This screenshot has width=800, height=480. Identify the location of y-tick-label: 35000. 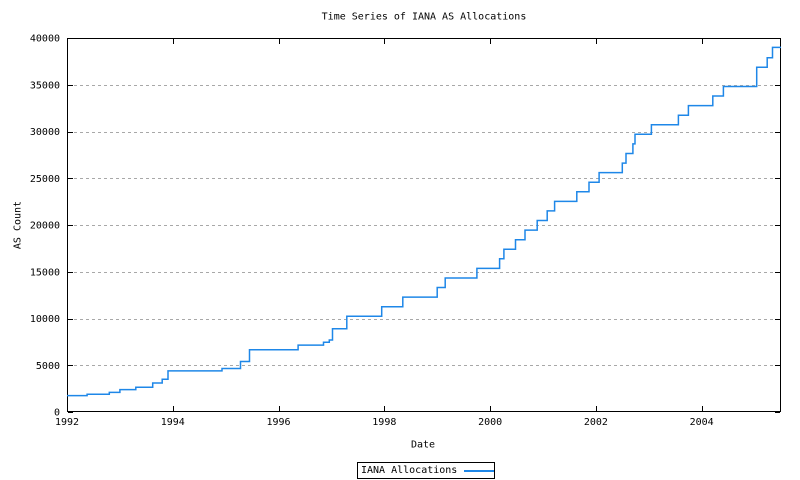
(45, 85).